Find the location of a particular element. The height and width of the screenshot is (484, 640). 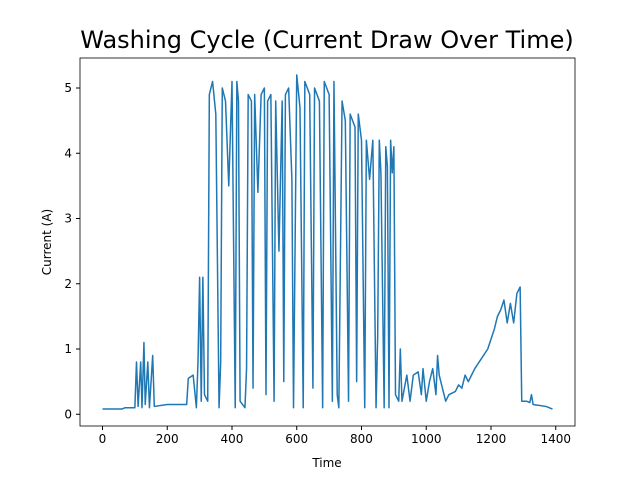

y-tick-label: 4 is located at coordinates (68, 153).